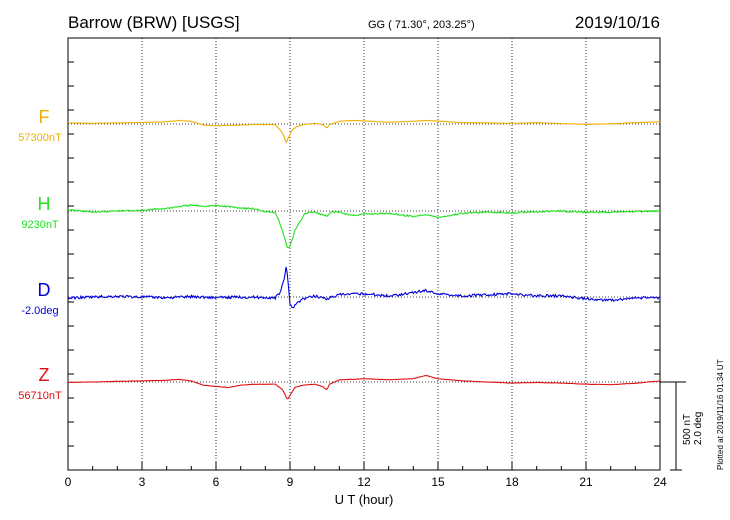  What do you see at coordinates (39, 311) in the screenshot?
I see `series-baseline-d: -2.0deg` at bounding box center [39, 311].